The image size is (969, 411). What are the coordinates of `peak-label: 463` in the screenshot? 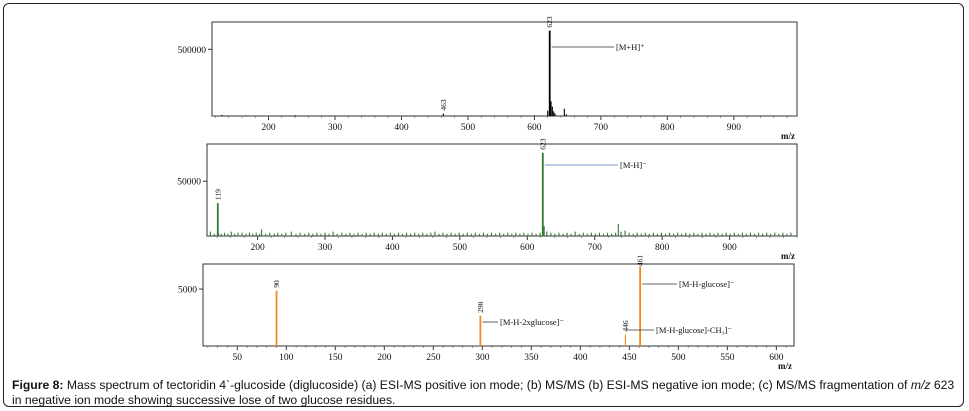 It's located at (443, 105).